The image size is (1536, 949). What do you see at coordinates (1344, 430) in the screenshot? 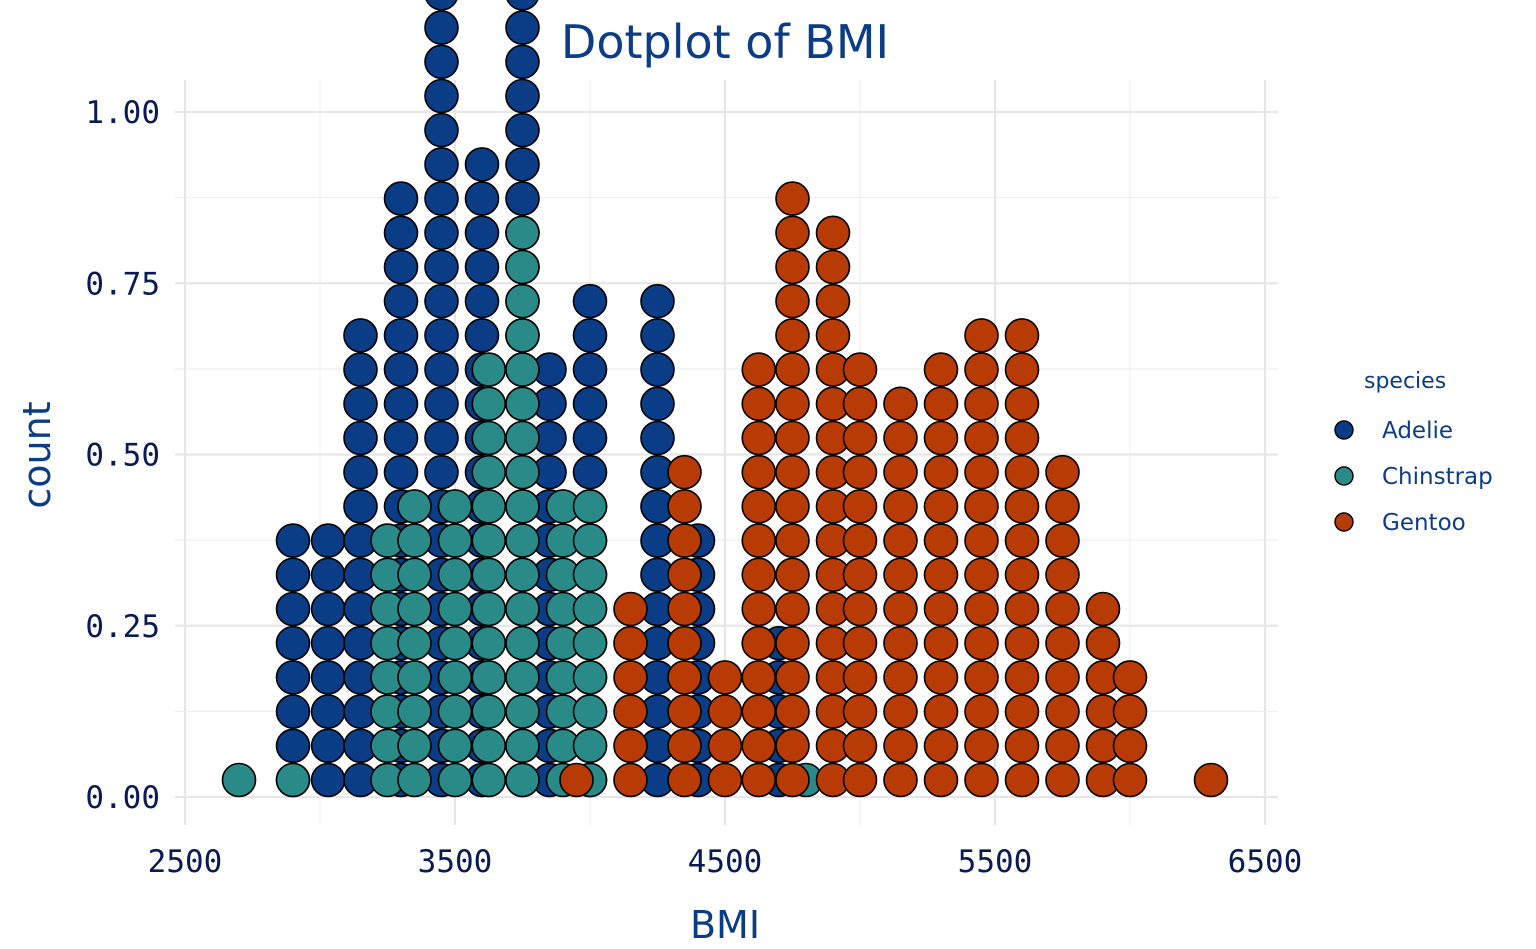
I see `legend-key-adelie` at bounding box center [1344, 430].